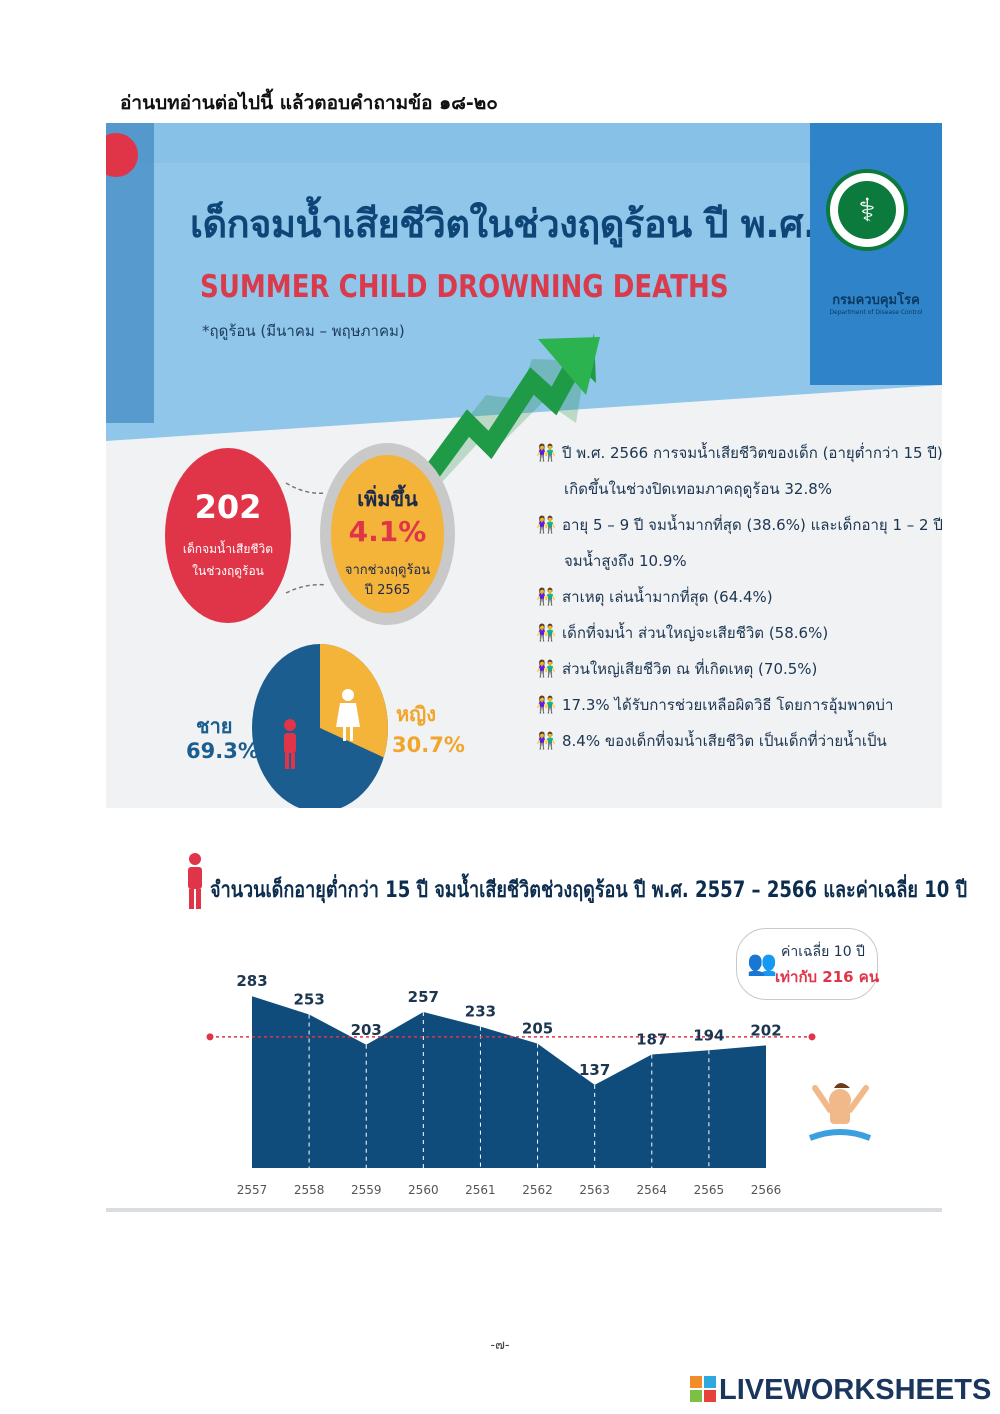 This screenshot has height=1414, width=1000. I want to click on fact-continuation: จมน้ำสูงถึง 10.9%, so click(625, 561).